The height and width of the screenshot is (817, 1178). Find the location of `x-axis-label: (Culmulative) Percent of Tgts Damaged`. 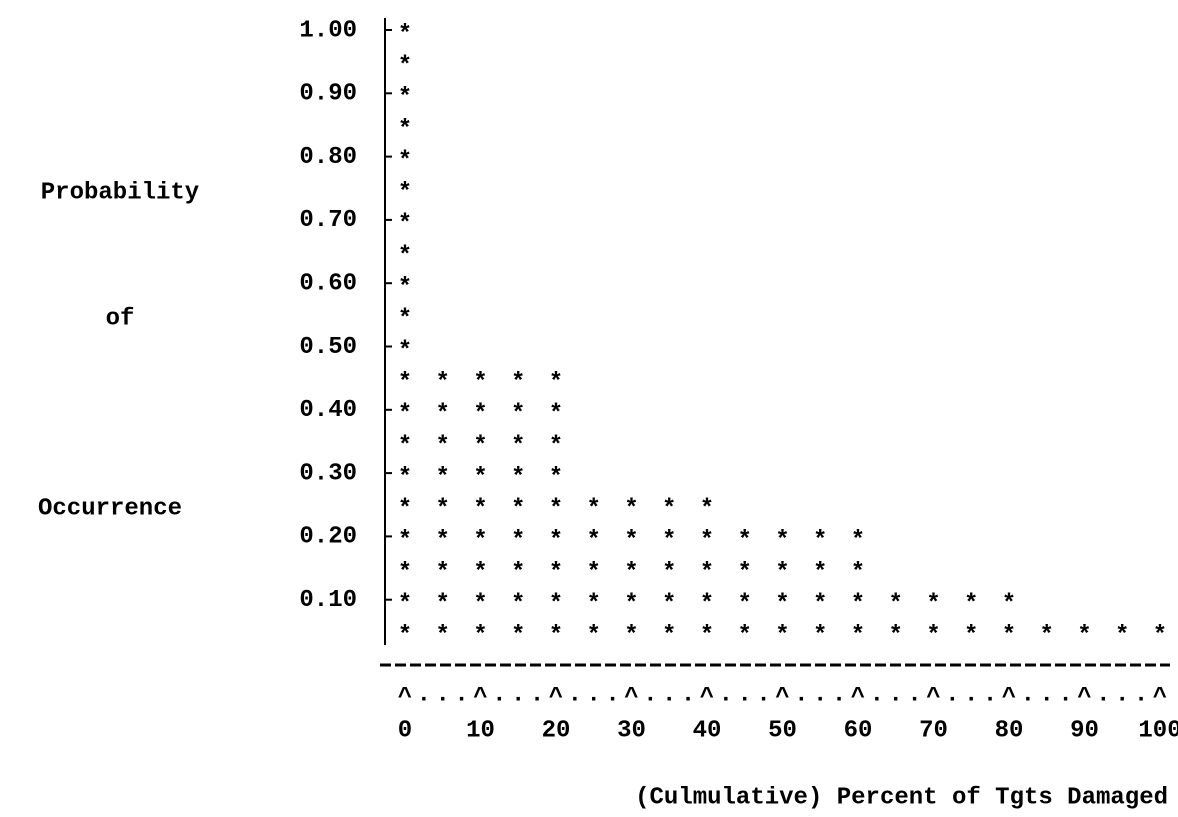

x-axis-label: (Culmulative) Percent of Tgts Damaged is located at coordinates (901, 797).